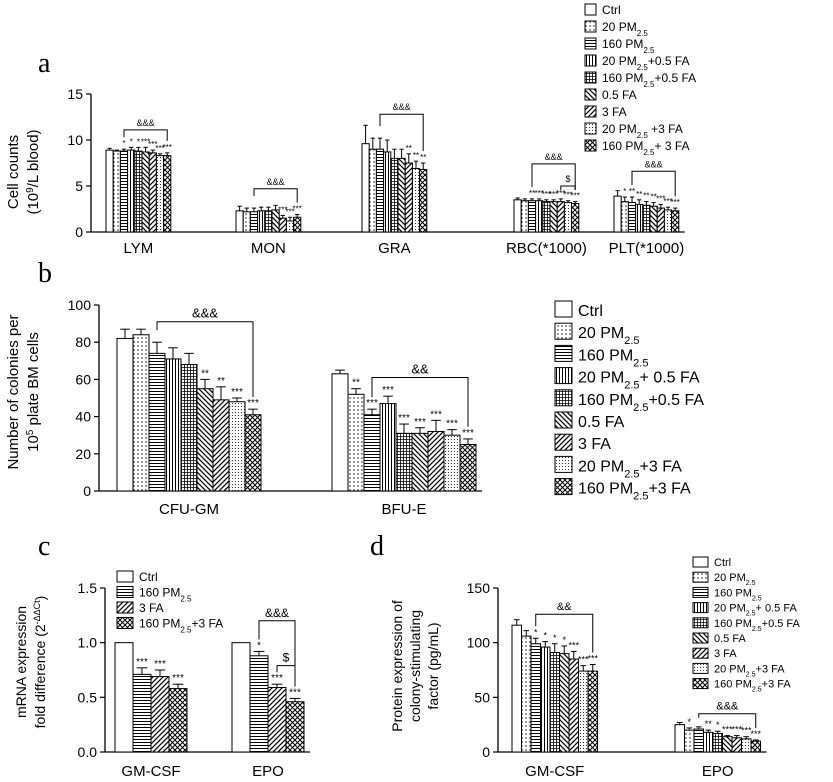 Image resolution: width=833 pixels, height=782 pixels. I want to click on legend-label-d: 0.5 FA, so click(730, 639).